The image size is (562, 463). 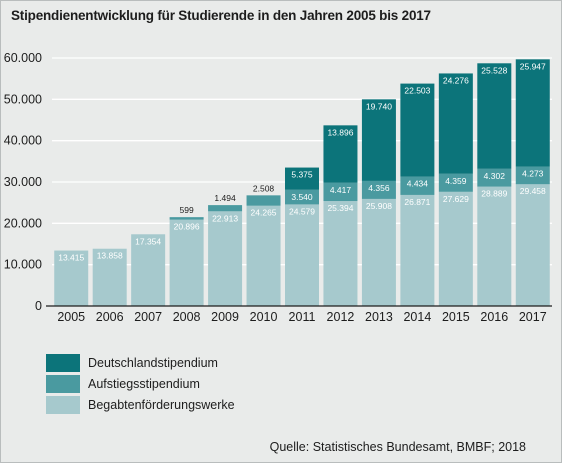 What do you see at coordinates (187, 210) in the screenshot?
I see `data-label: 599` at bounding box center [187, 210].